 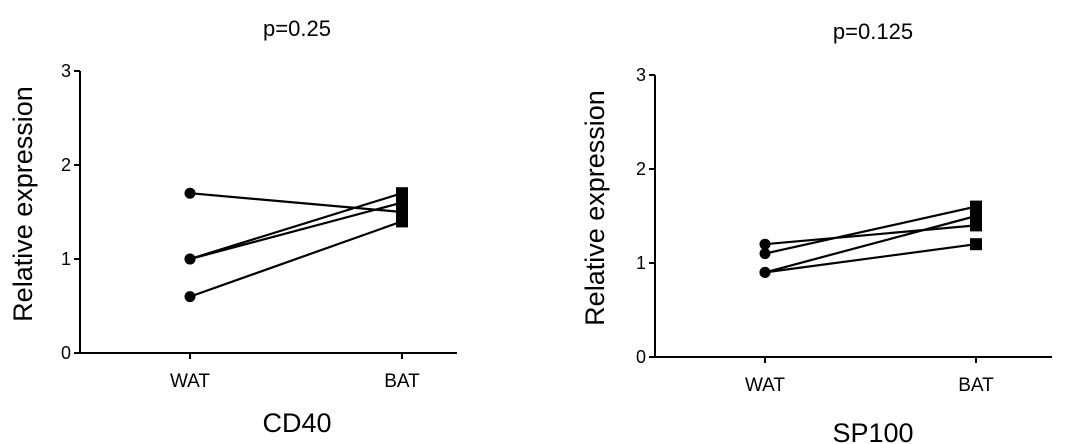 What do you see at coordinates (872, 431) in the screenshot?
I see `panel-title: SP100` at bounding box center [872, 431].